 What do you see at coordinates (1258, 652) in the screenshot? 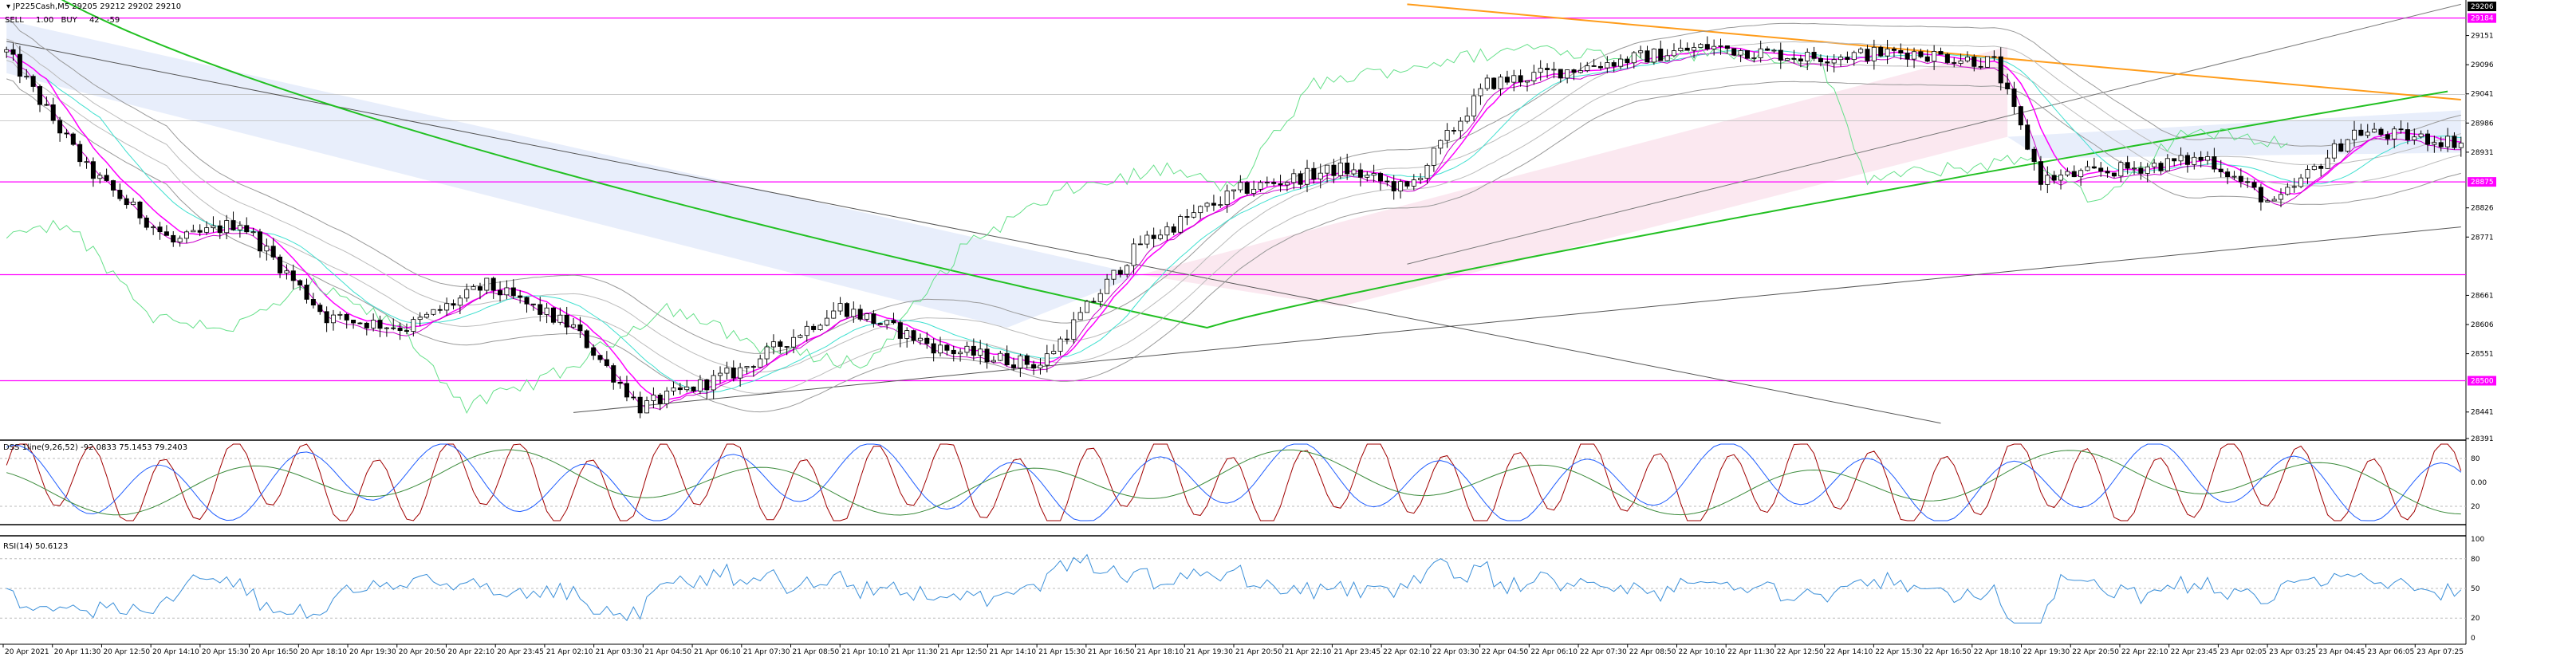
I see `time-tick: 21 Apr 20:50` at bounding box center [1258, 652].